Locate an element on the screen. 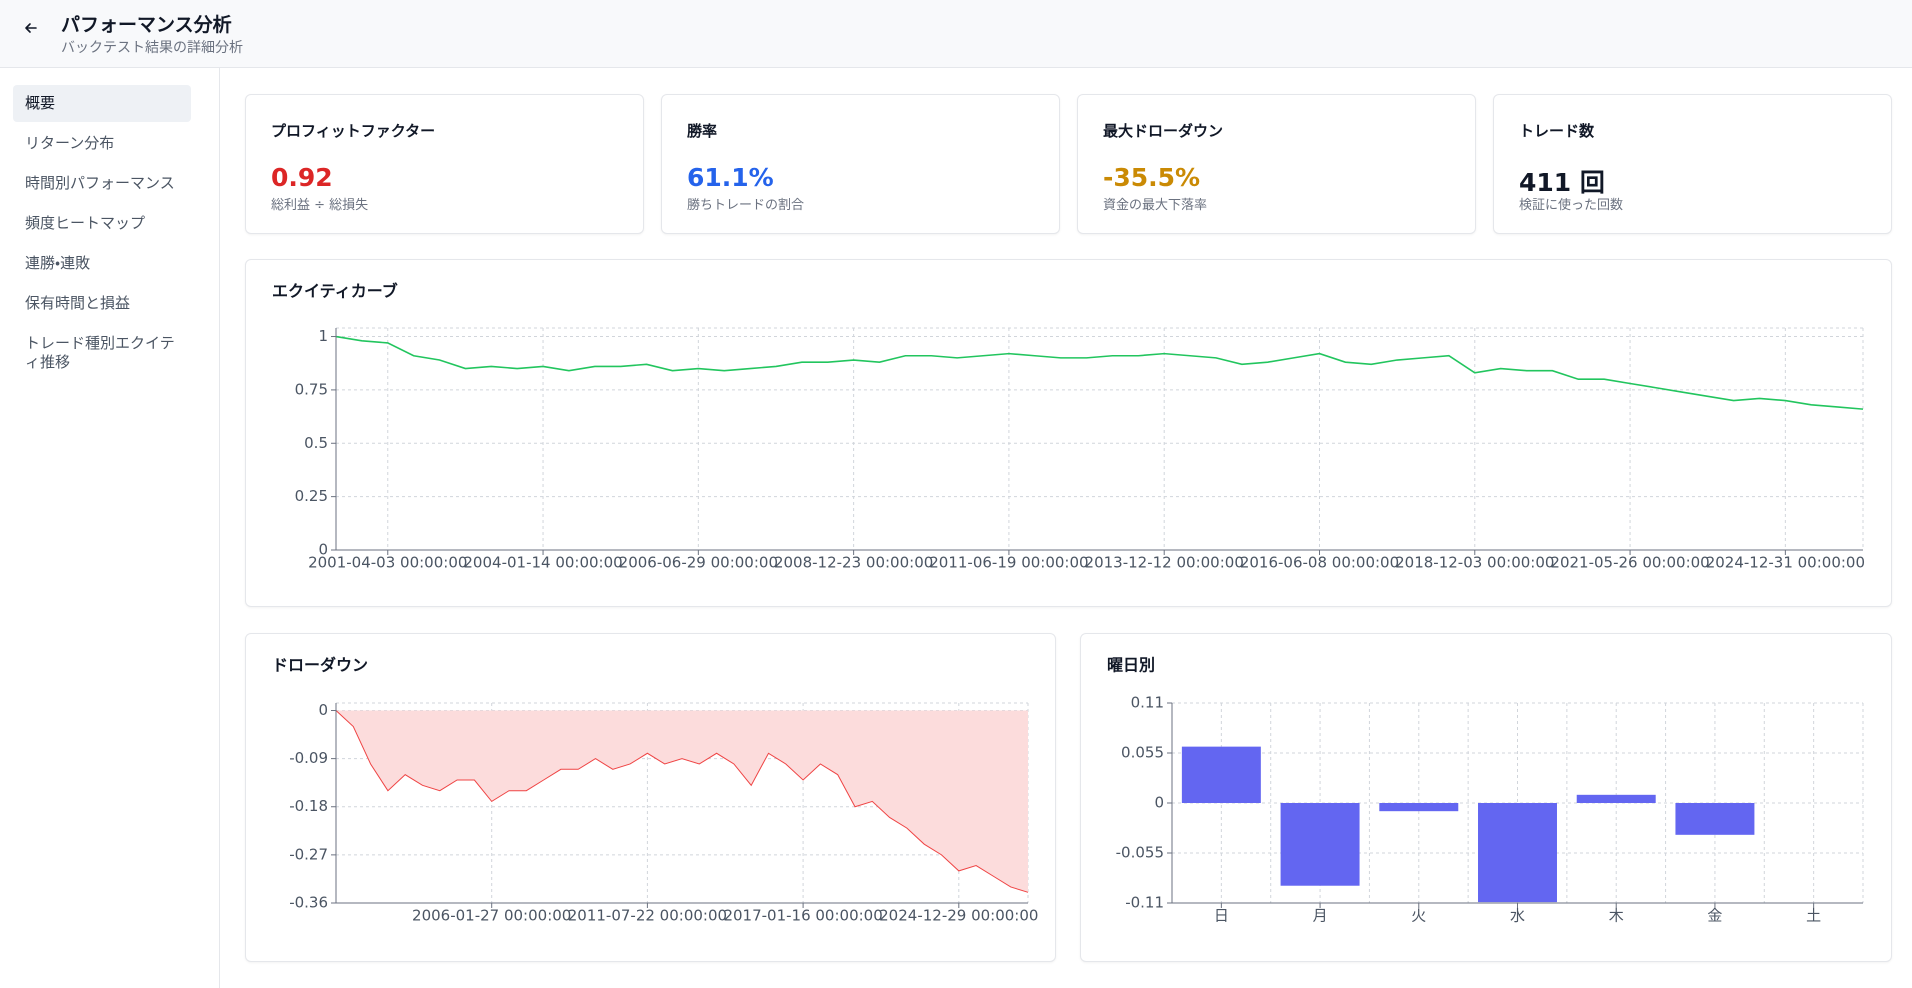 This screenshot has width=1912, height=988. chart-card: 曜日別 0.11 0.055 0 -0.055 -0.11 日 月 火 水 木 金 土 is located at coordinates (1486, 797).